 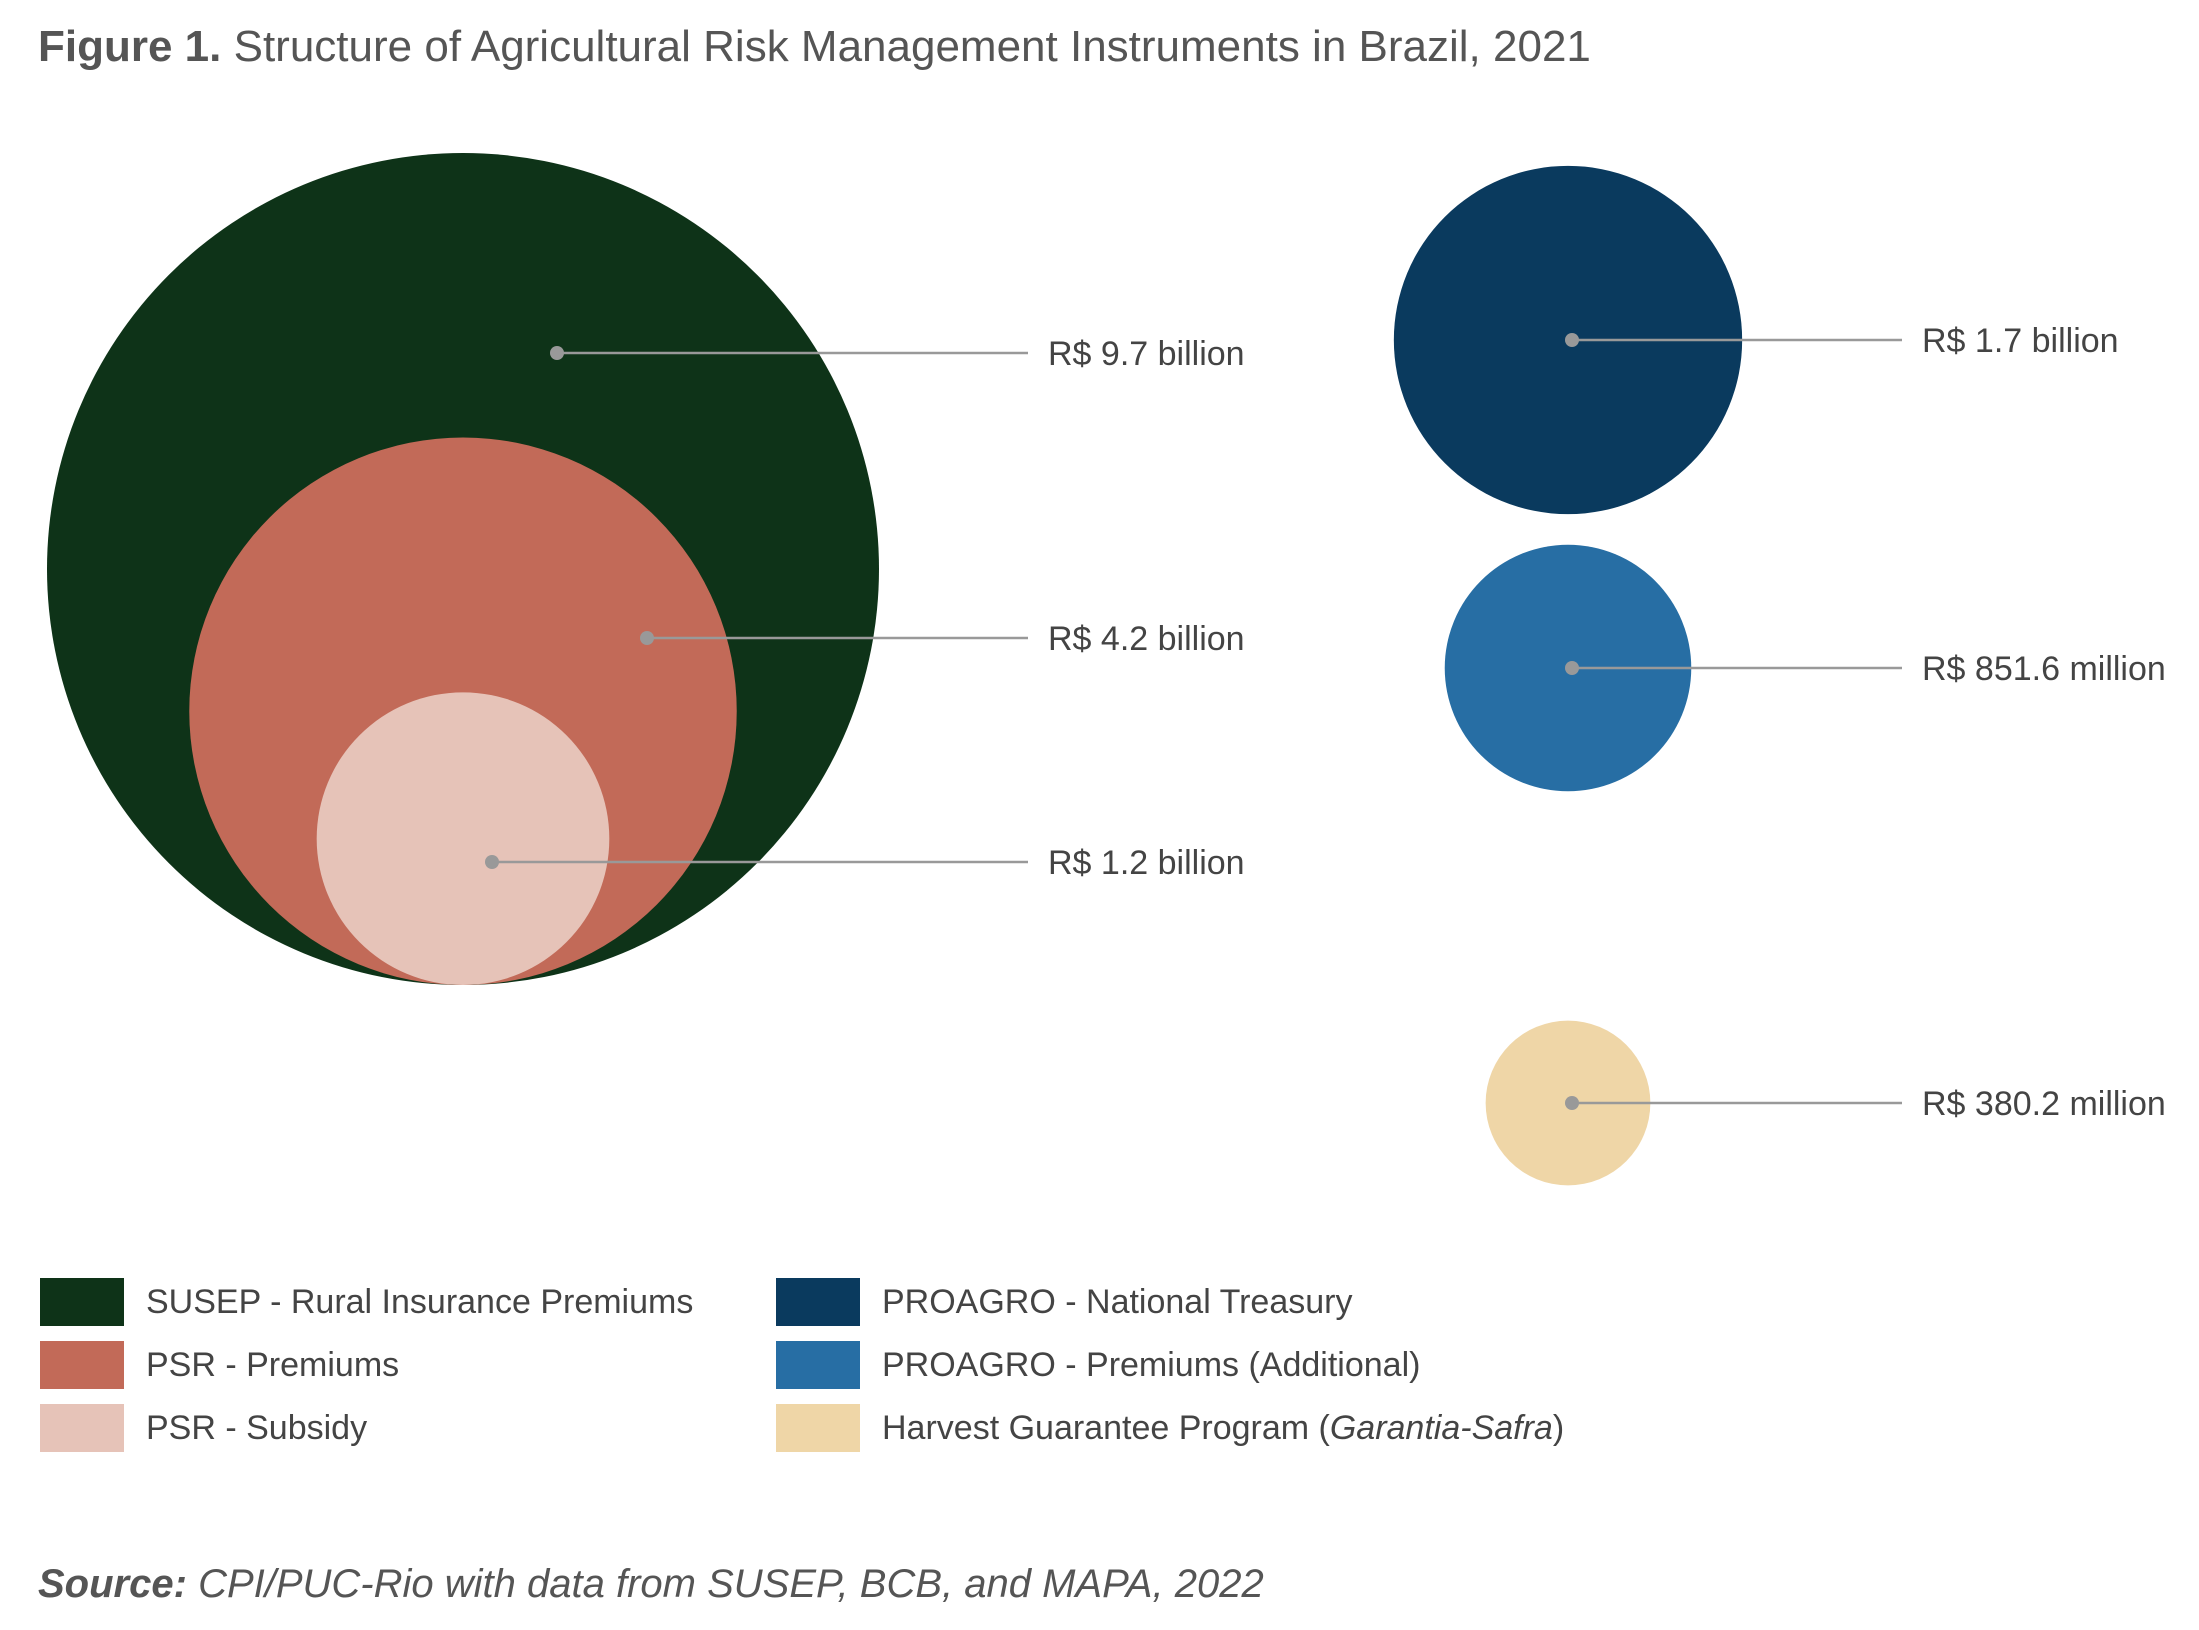 What do you see at coordinates (2044, 669) in the screenshot?
I see `data-label-4: R$ 851.6 million` at bounding box center [2044, 669].